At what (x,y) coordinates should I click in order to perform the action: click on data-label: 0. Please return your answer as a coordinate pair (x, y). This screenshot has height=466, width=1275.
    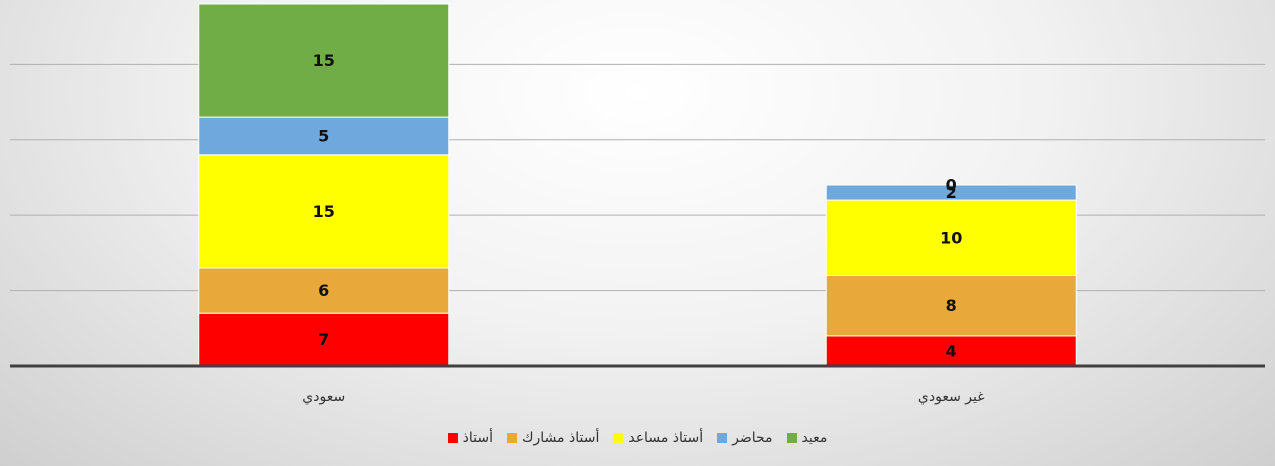
    Looking at the image, I should click on (951, 185).